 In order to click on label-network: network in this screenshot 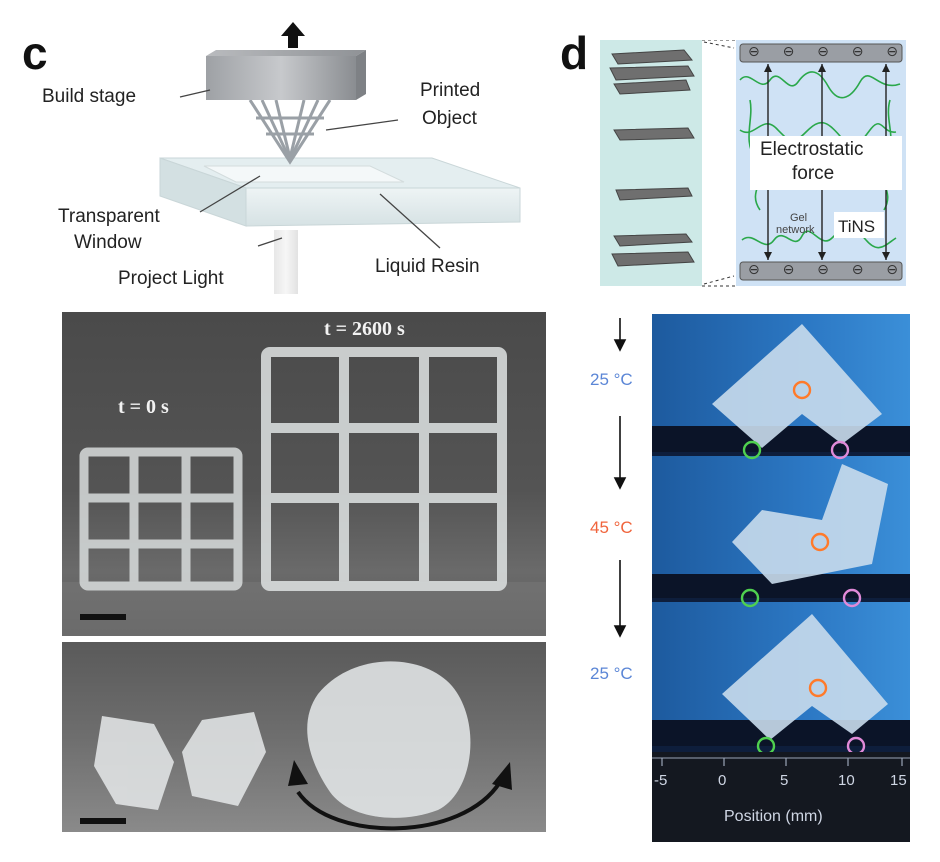, I will do `click(795, 230)`.